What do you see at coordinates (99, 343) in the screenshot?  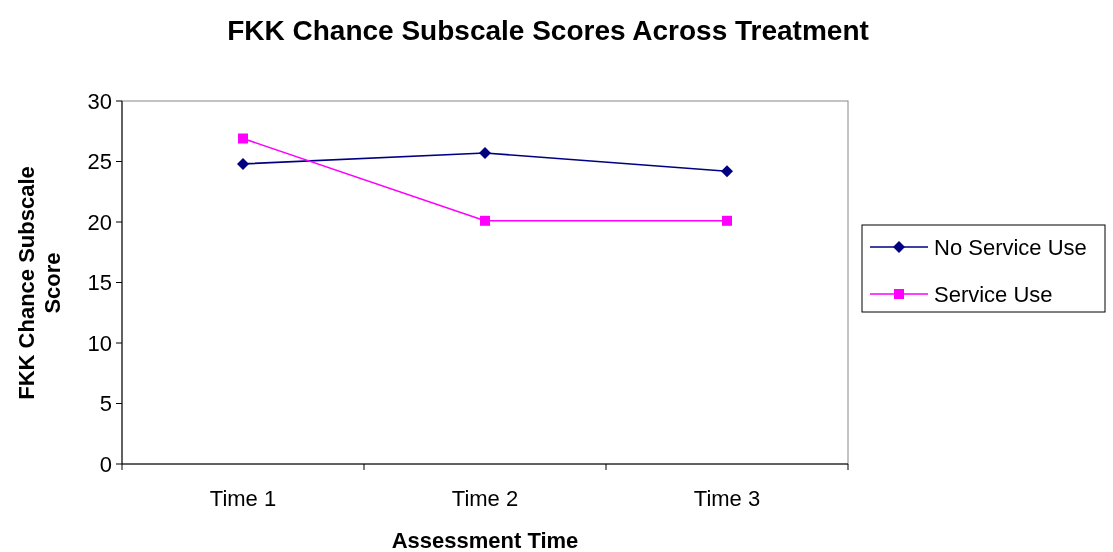 I see `y-tick-label: 10` at bounding box center [99, 343].